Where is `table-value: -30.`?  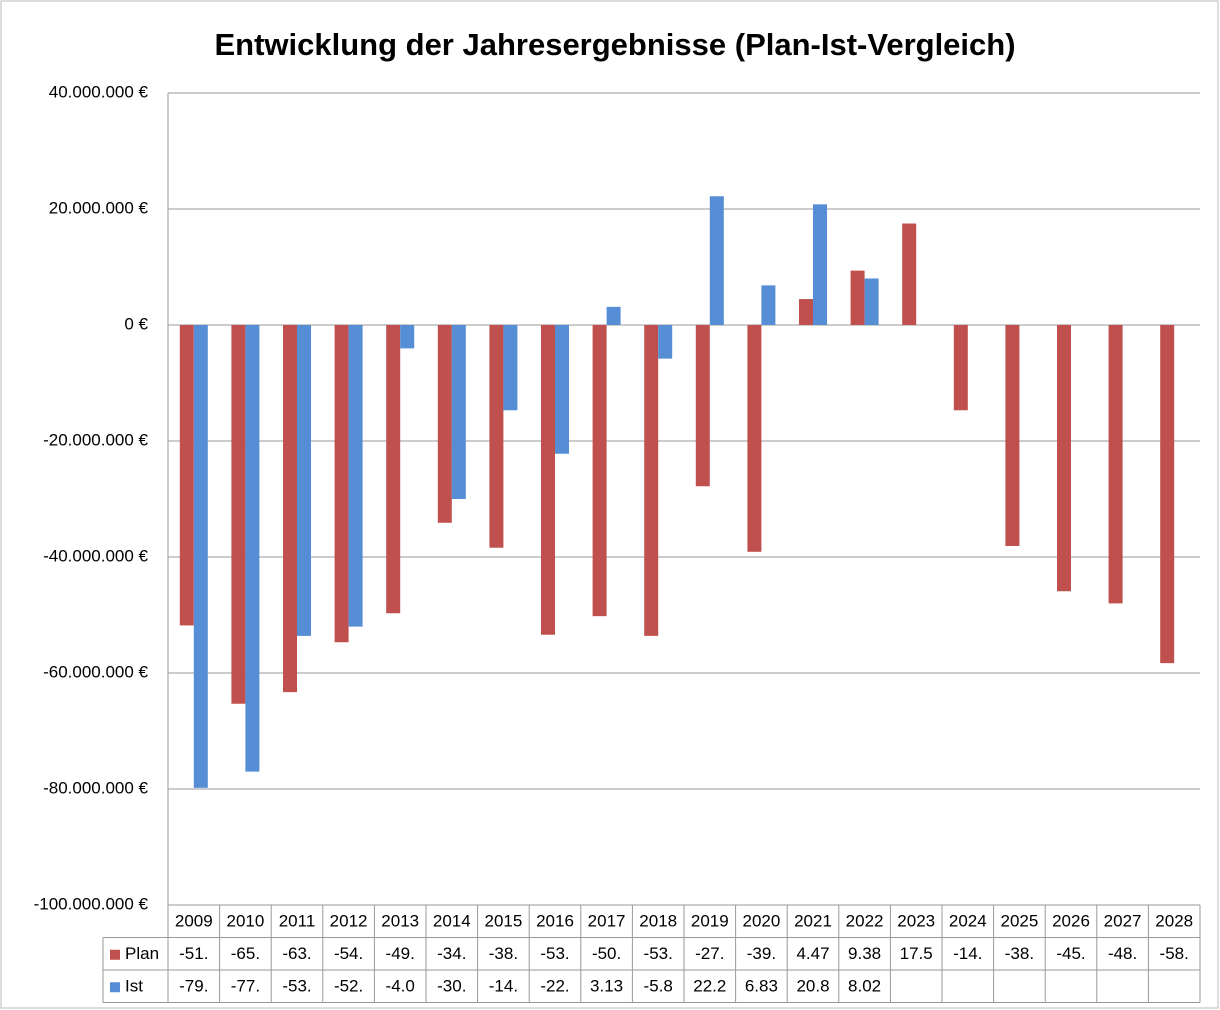
table-value: -30. is located at coordinates (451, 986).